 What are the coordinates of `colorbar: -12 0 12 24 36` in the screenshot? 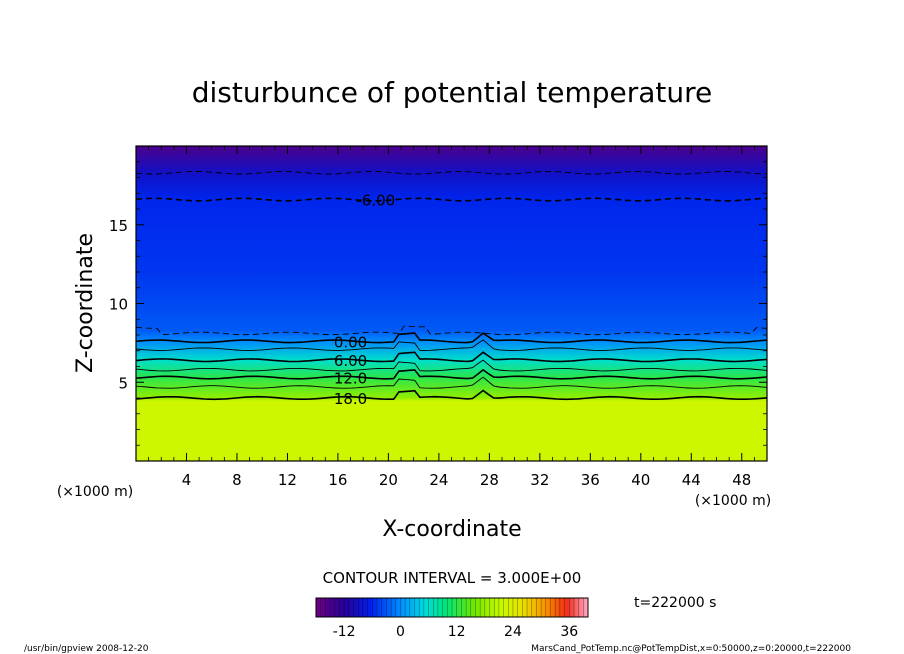 It's located at (452, 618).